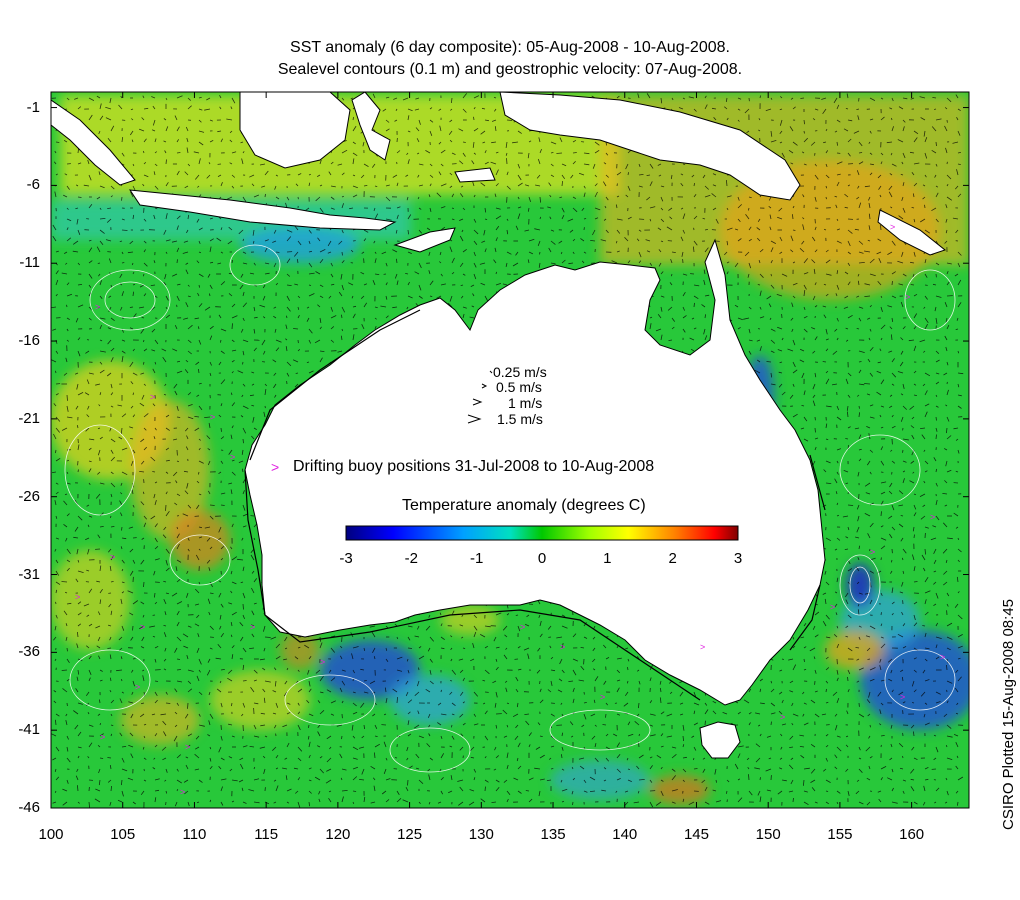 Image resolution: width=1020 pixels, height=900 pixels. I want to click on credit-label: CSIRO Plotted 15-Aug-2008 08:45, so click(1008, 714).